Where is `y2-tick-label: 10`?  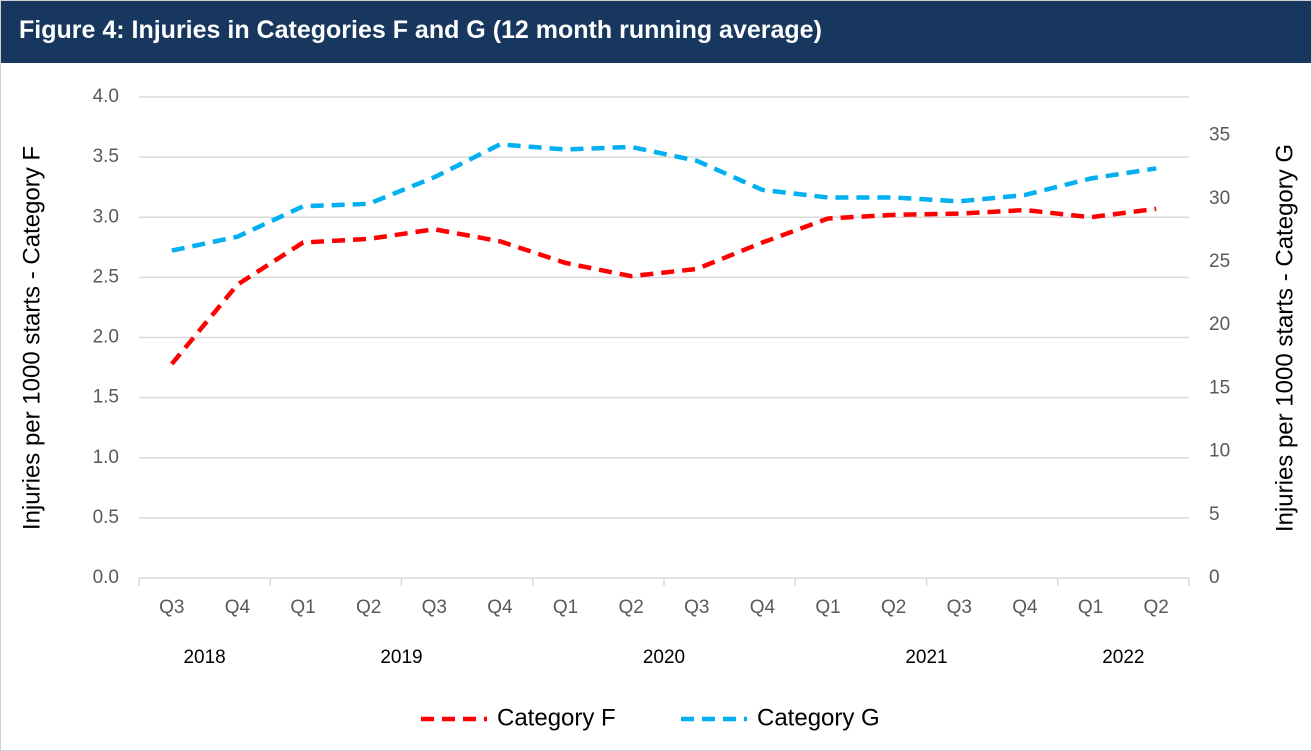
y2-tick-label: 10 is located at coordinates (1219, 451).